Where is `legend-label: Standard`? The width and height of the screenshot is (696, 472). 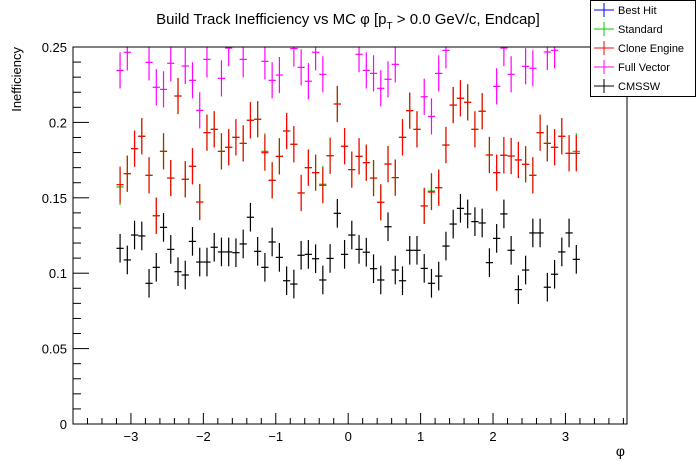 legend-label: Standard is located at coordinates (640, 30).